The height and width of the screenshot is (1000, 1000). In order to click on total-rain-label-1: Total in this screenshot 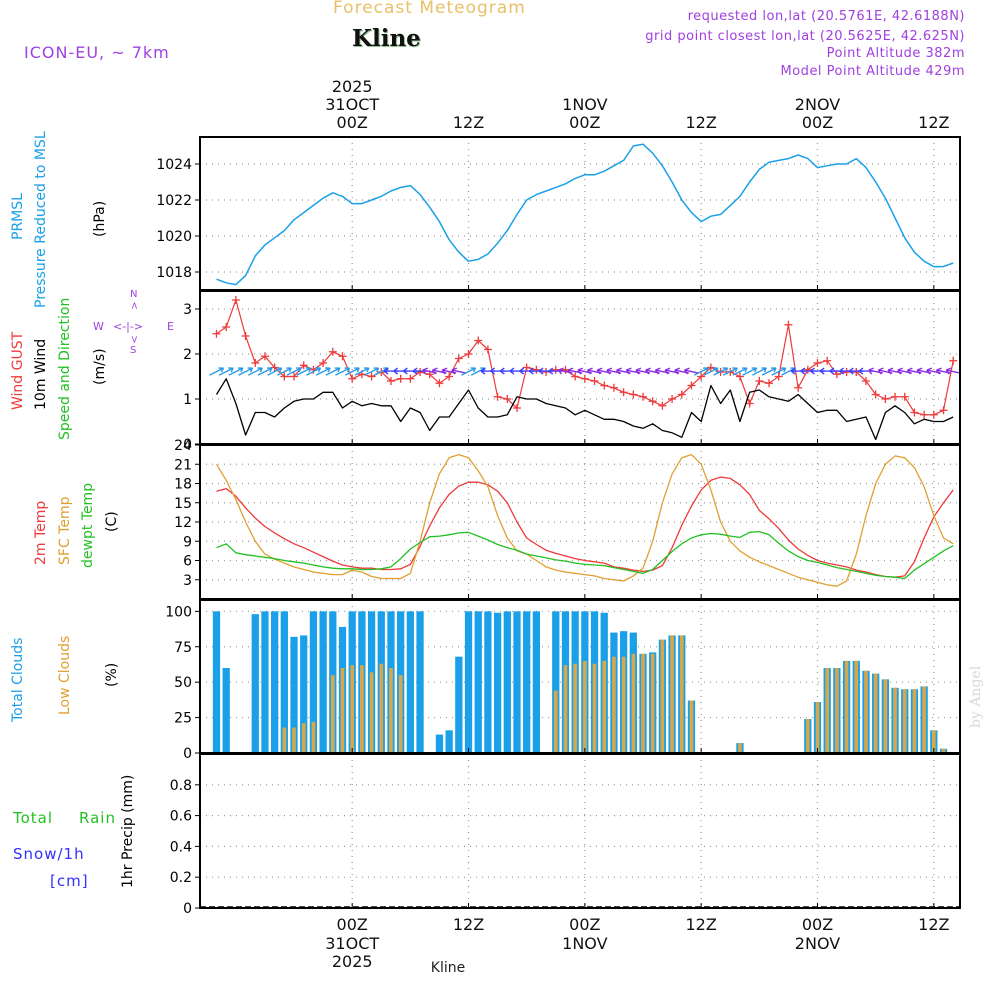, I will do `click(33, 818)`.